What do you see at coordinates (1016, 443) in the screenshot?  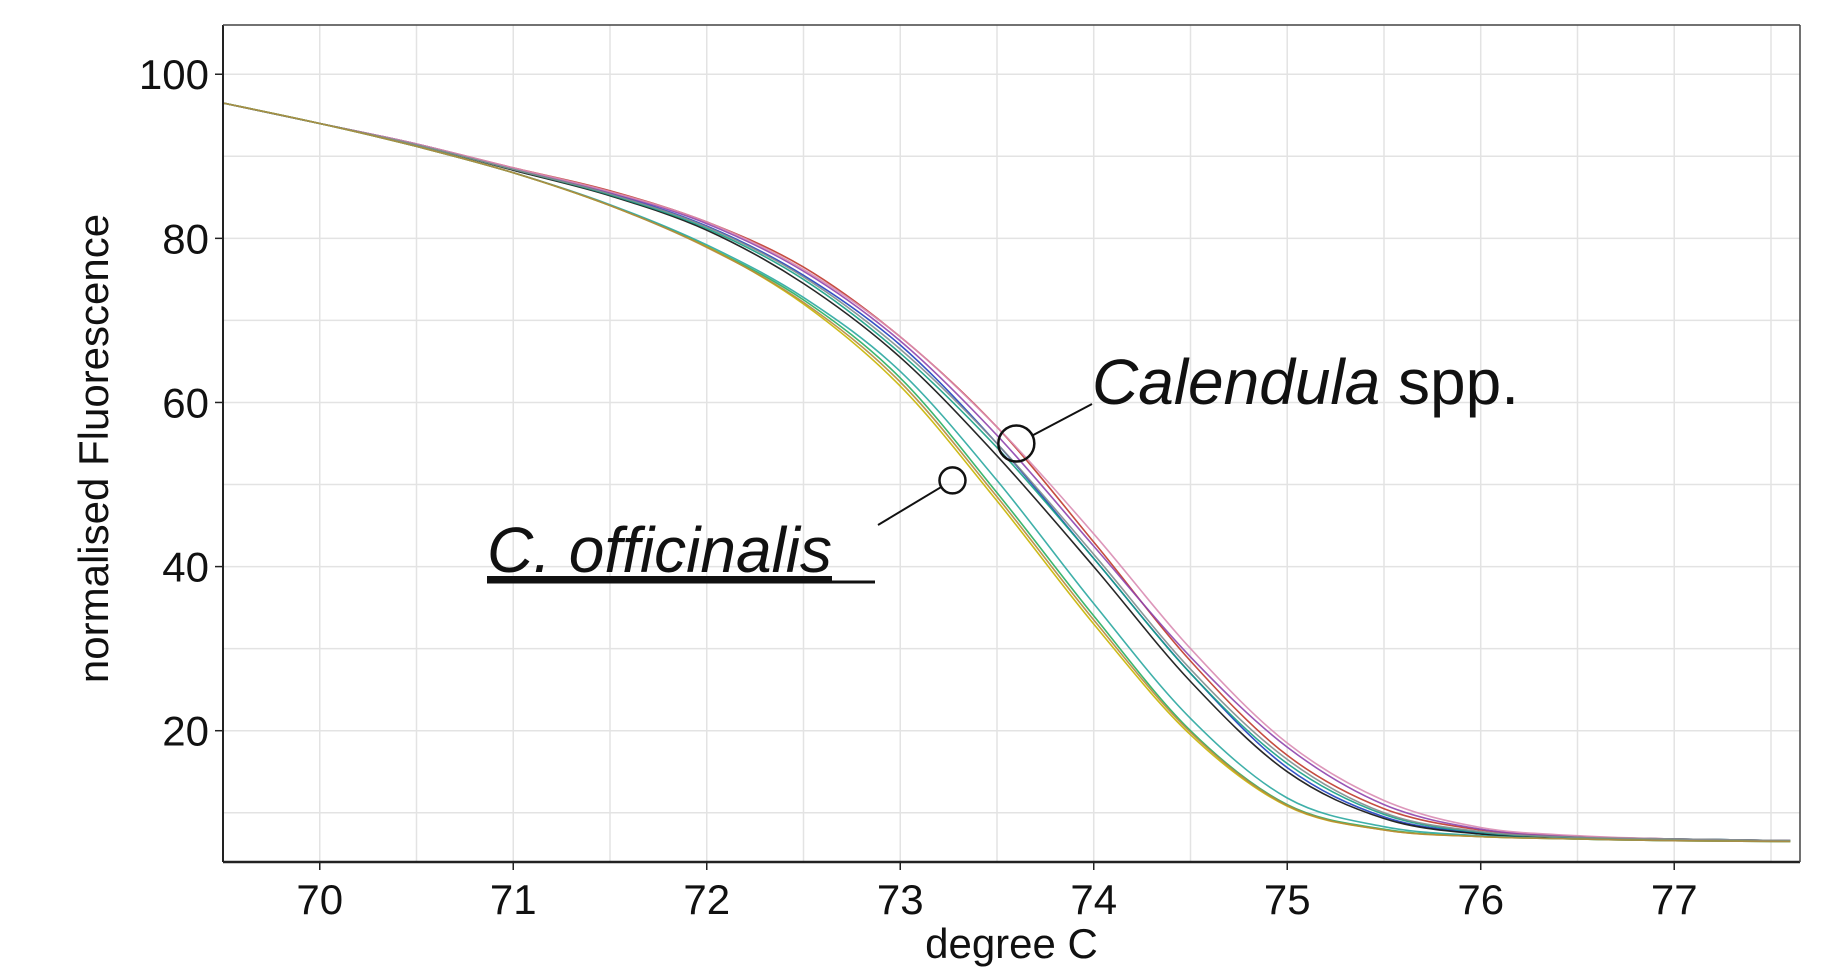 I see `calendula-marker-circle` at bounding box center [1016, 443].